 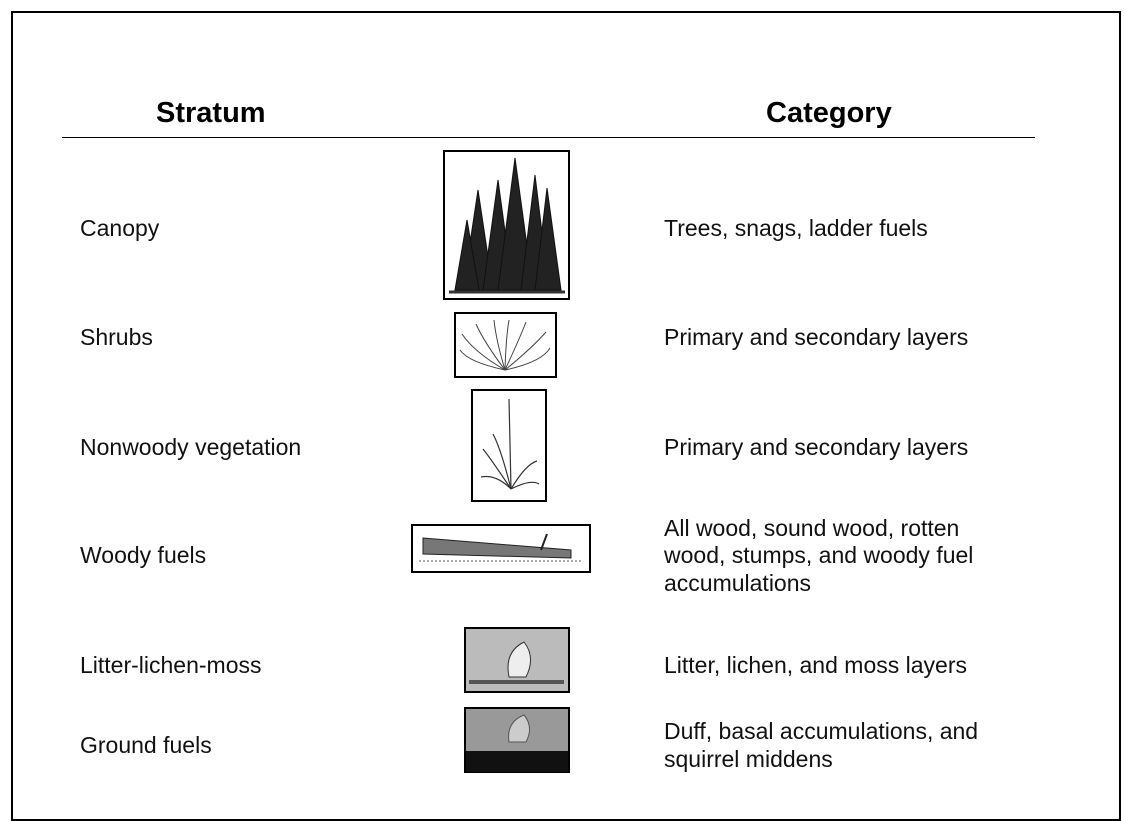 What do you see at coordinates (505, 345) in the screenshot?
I see `shrub-icon` at bounding box center [505, 345].